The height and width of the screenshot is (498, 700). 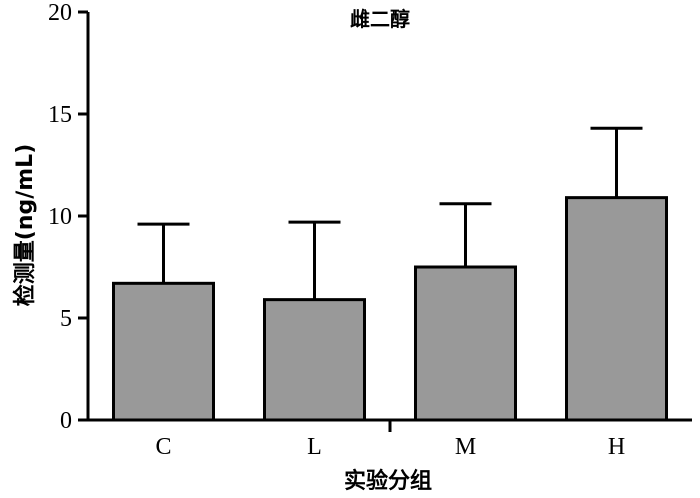 What do you see at coordinates (314, 447) in the screenshot?
I see `x-tick-label-L: L` at bounding box center [314, 447].